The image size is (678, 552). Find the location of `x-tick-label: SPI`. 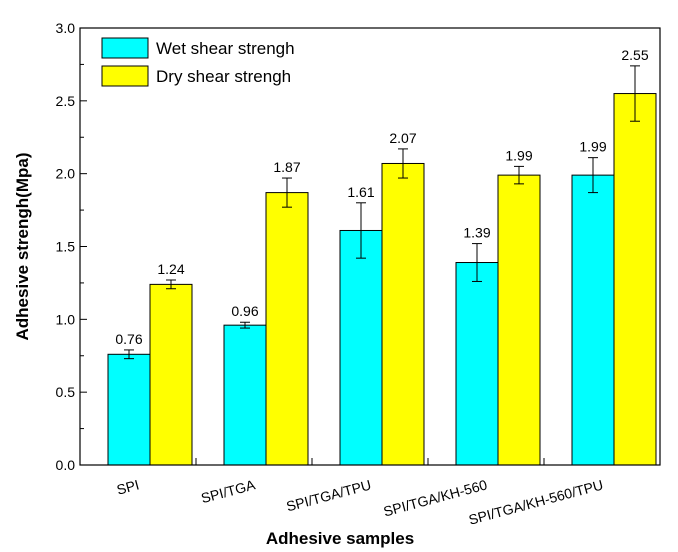

x-tick-label: SPI is located at coordinates (128, 486).